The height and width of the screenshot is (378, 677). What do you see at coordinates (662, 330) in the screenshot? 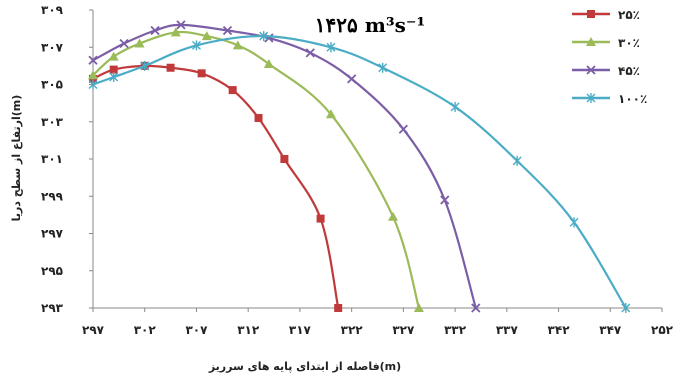
I see `x-tick-label: ۲۵۲` at bounding box center [662, 330].